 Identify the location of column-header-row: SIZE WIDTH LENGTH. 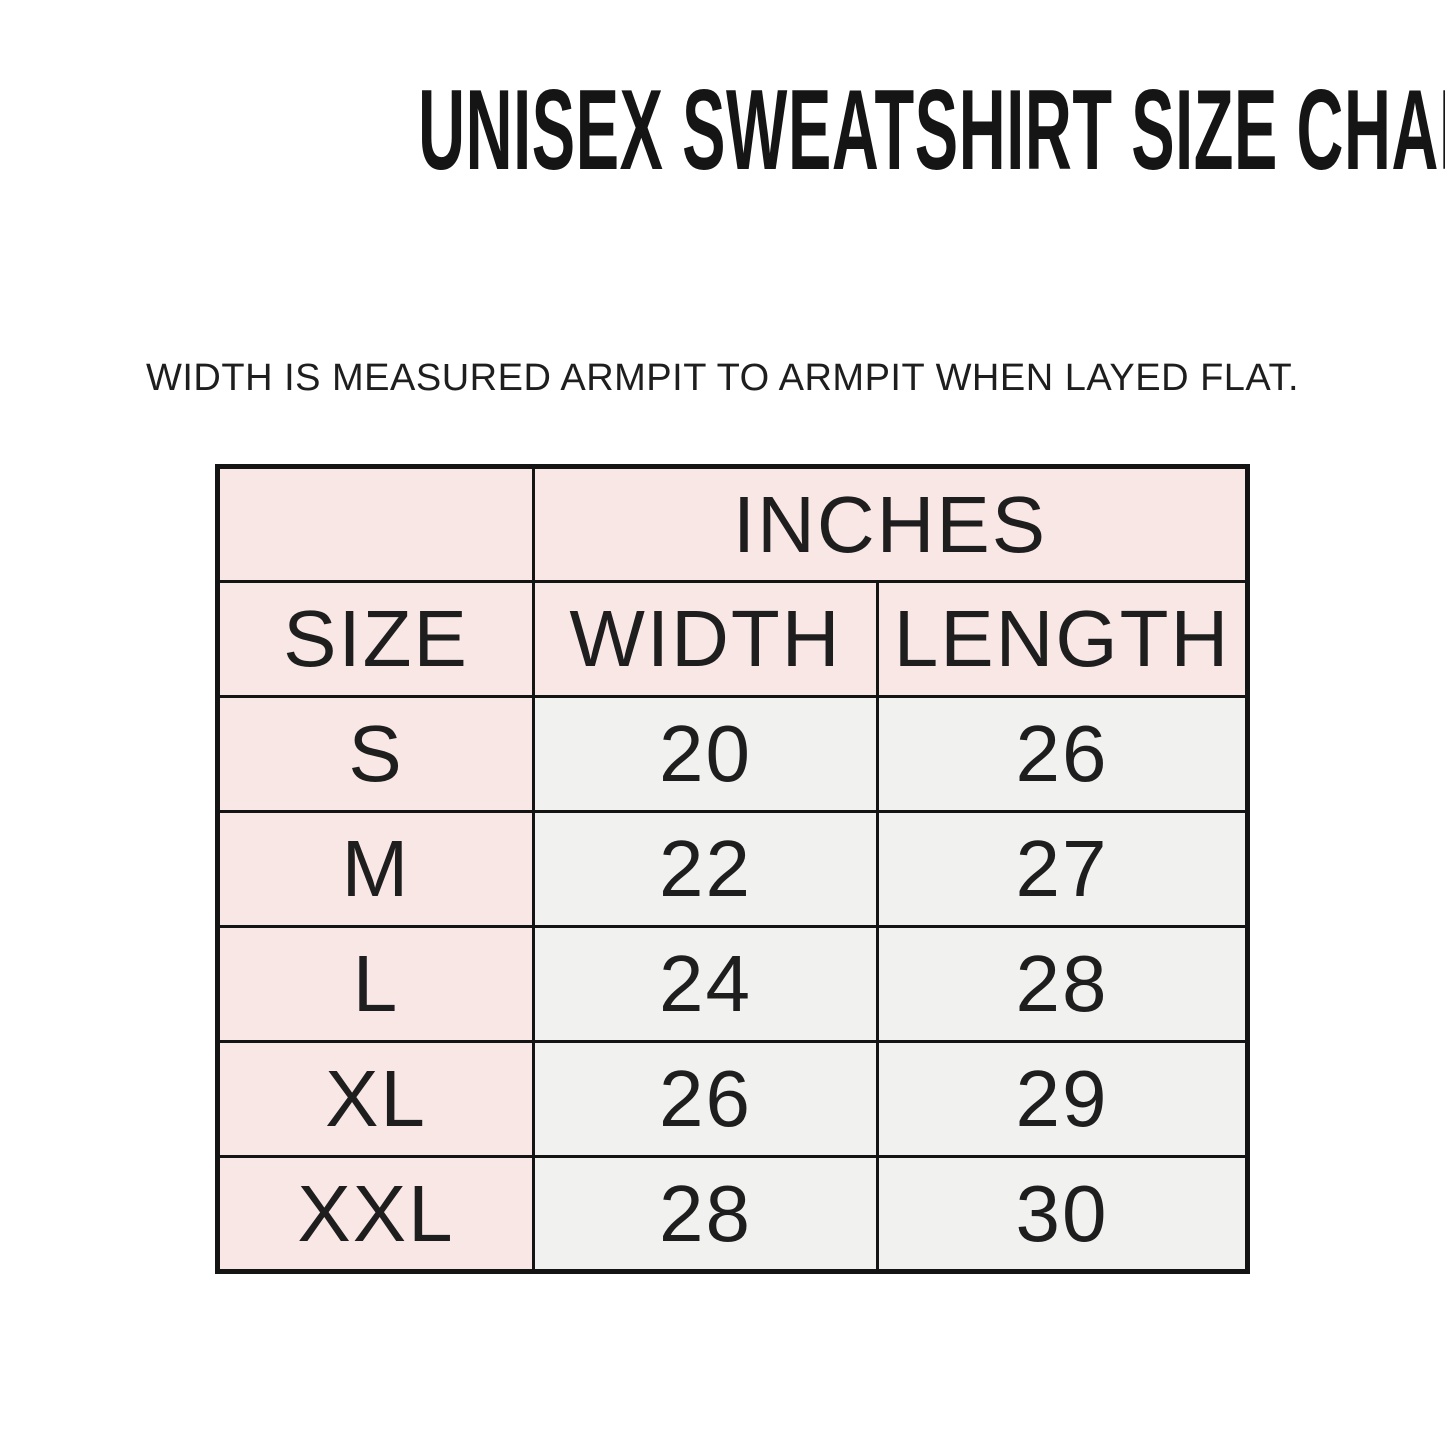
(733, 639).